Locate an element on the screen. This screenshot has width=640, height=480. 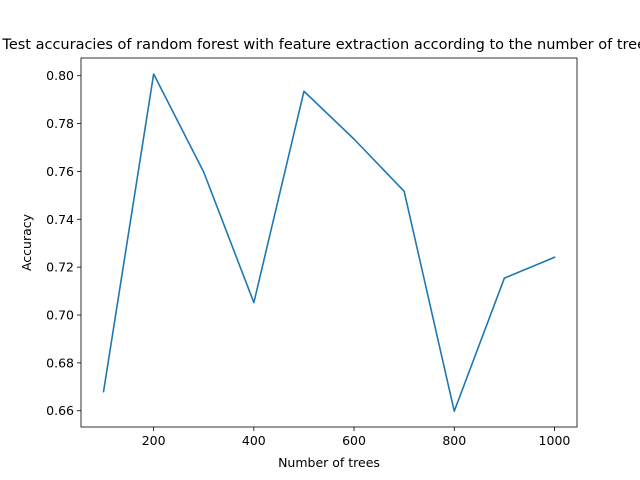
x-axis-label: Number of trees is located at coordinates (329, 462).